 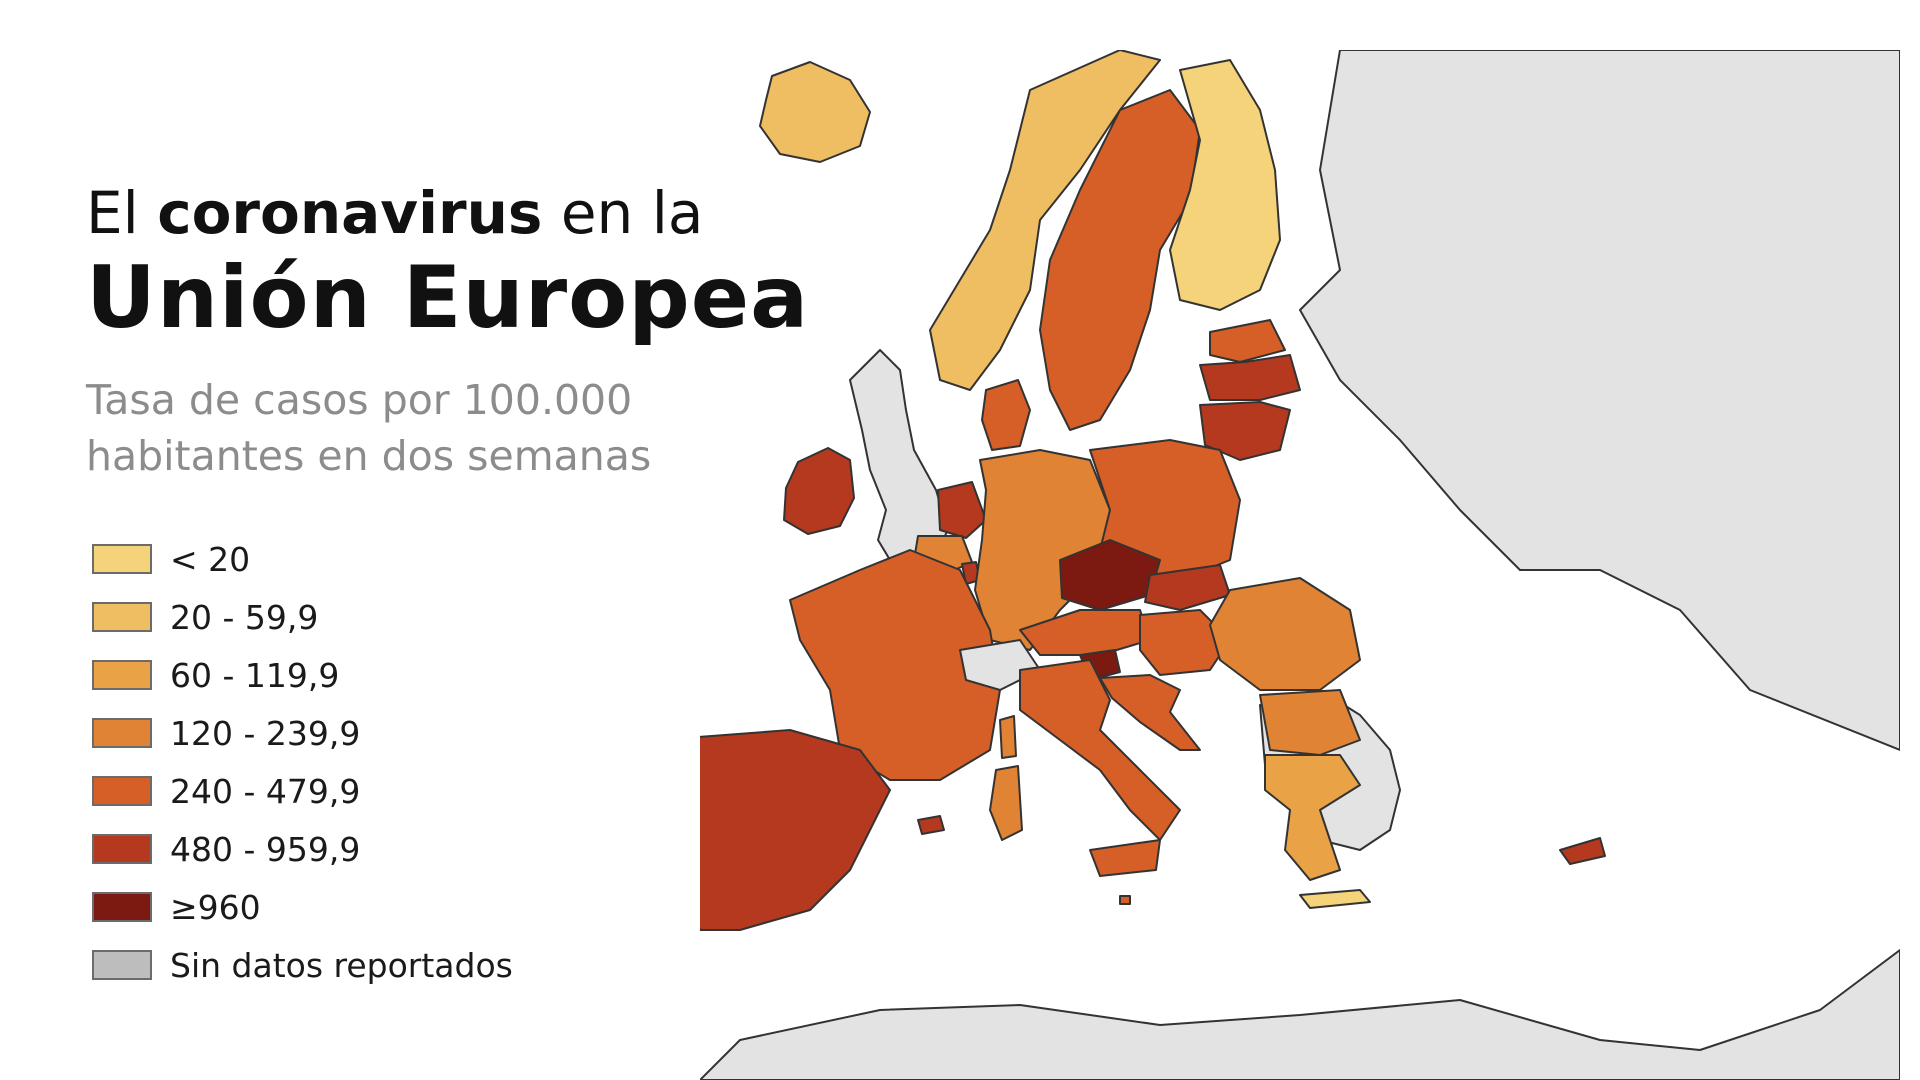 What do you see at coordinates (1120, 260) in the screenshot?
I see `map-region-sweden` at bounding box center [1120, 260].